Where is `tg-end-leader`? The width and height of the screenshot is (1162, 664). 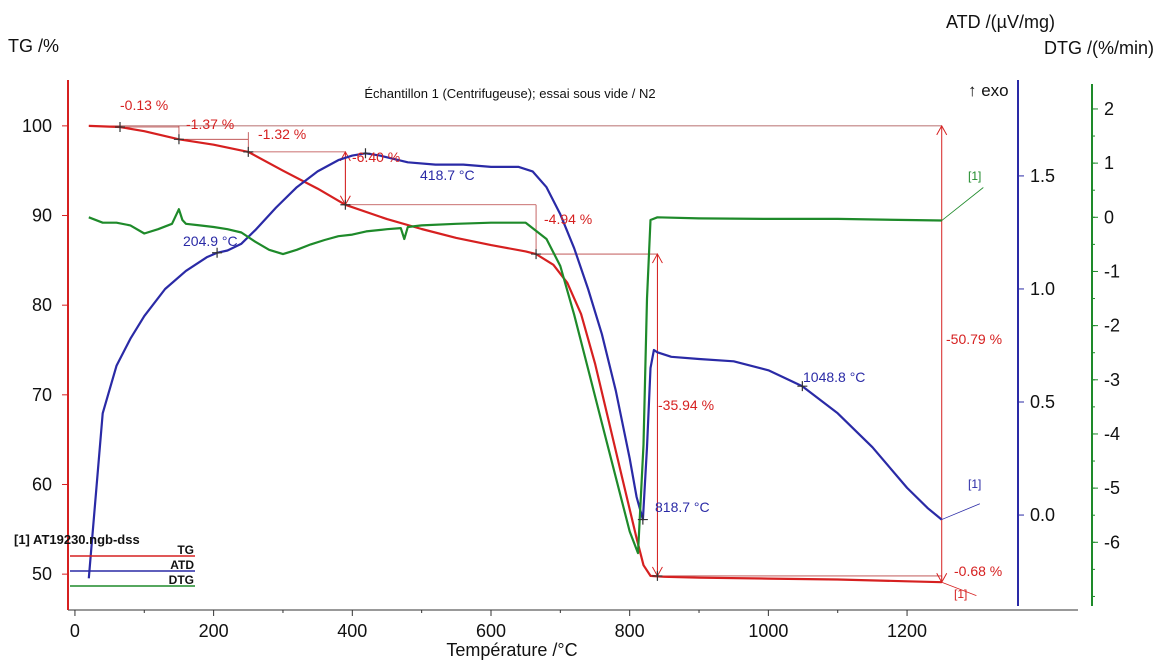 tg-end-leader is located at coordinates (959, 589).